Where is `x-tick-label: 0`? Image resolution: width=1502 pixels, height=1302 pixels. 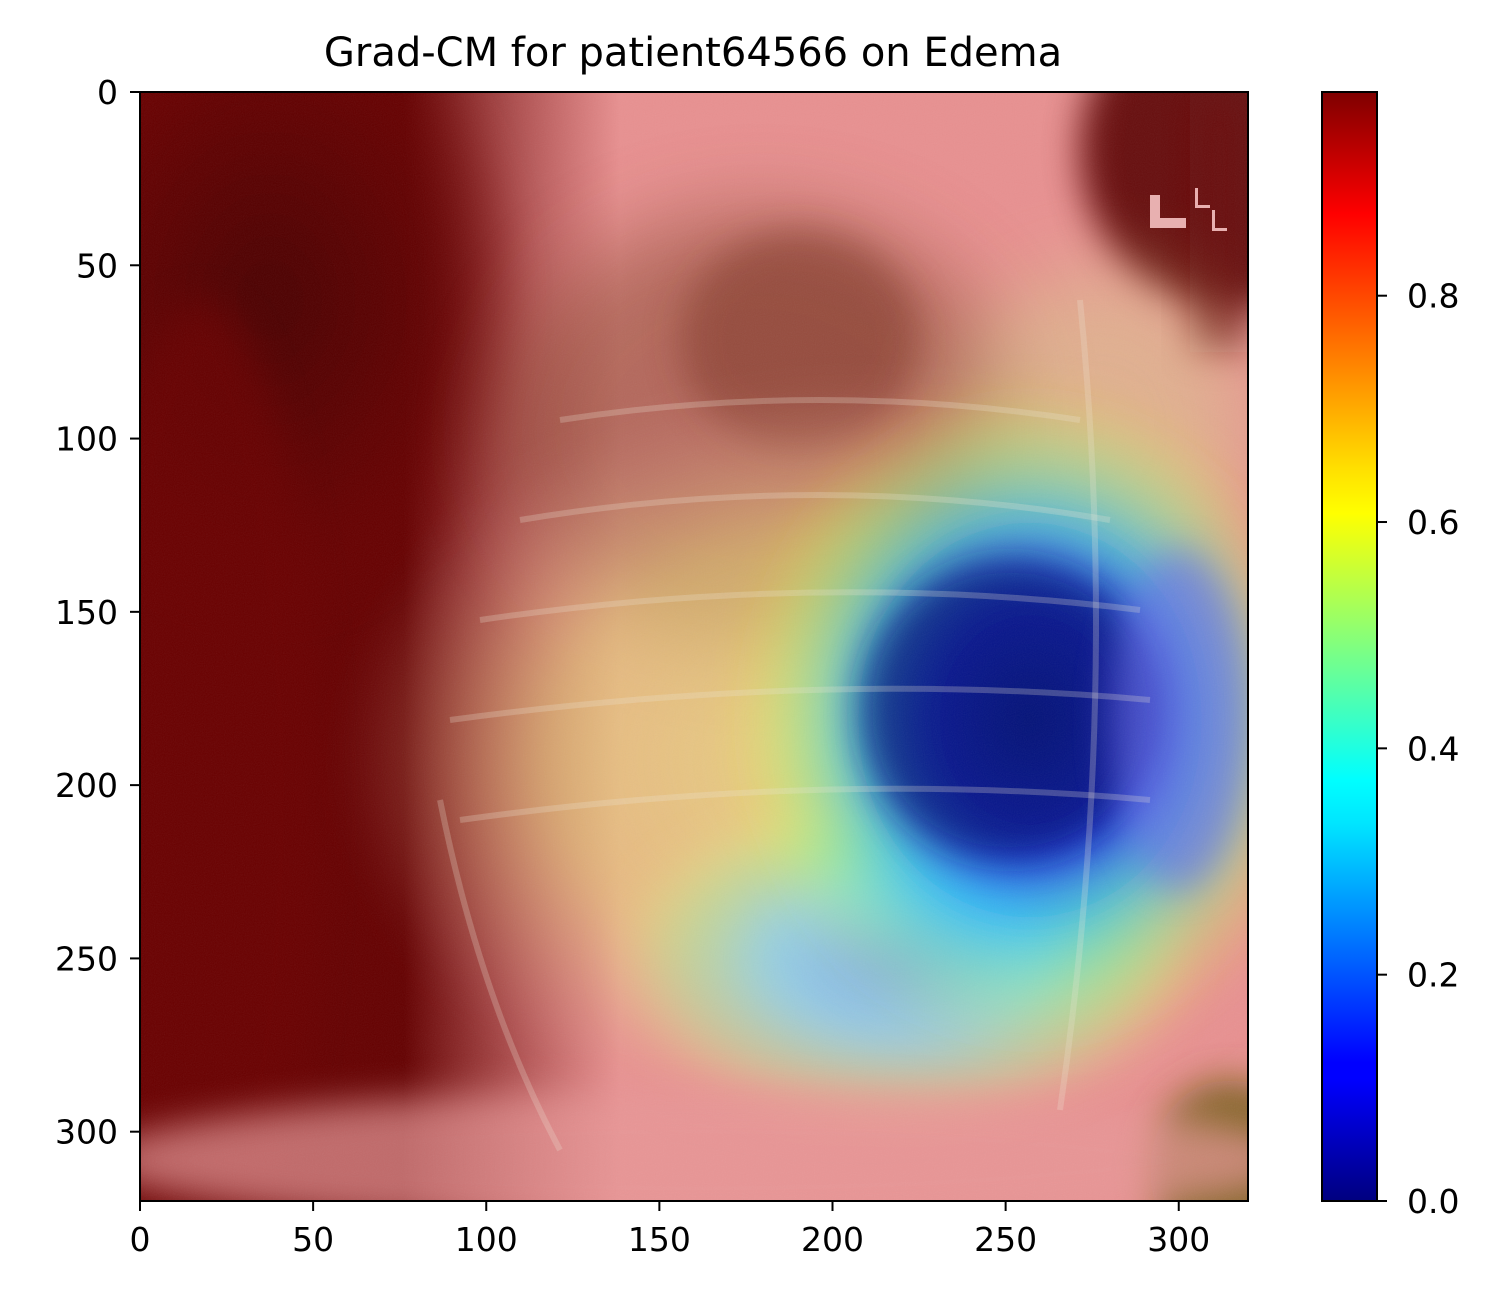
x-tick-label: 0 is located at coordinates (140, 1239).